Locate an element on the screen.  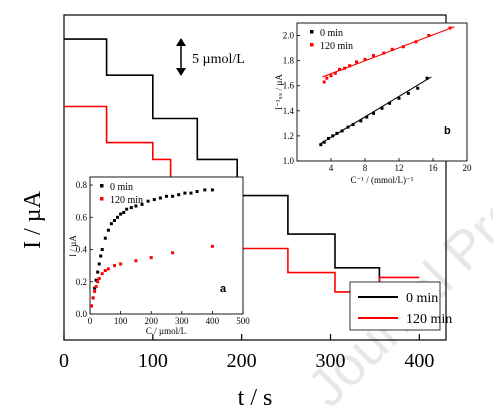
inset-b-x-tick-label-16: 16 is located at coordinates (434, 168).